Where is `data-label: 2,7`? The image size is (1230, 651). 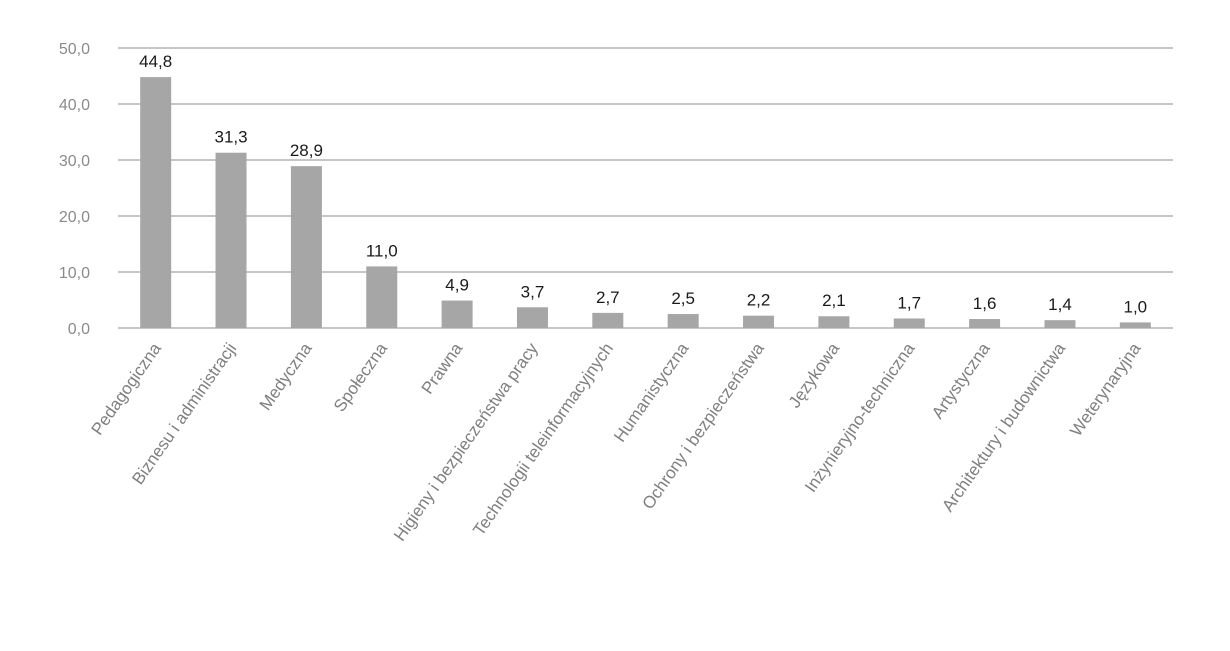 data-label: 2,7 is located at coordinates (608, 297).